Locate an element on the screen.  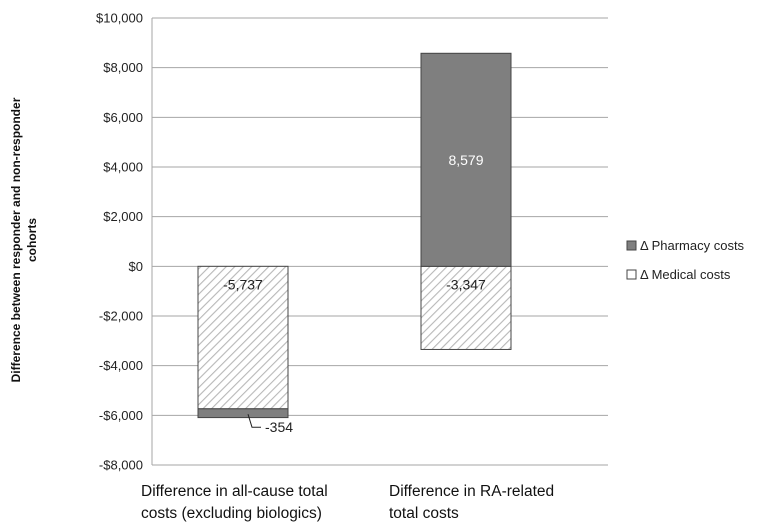
y-axis-title-line: cohorts is located at coordinates (32, 240).